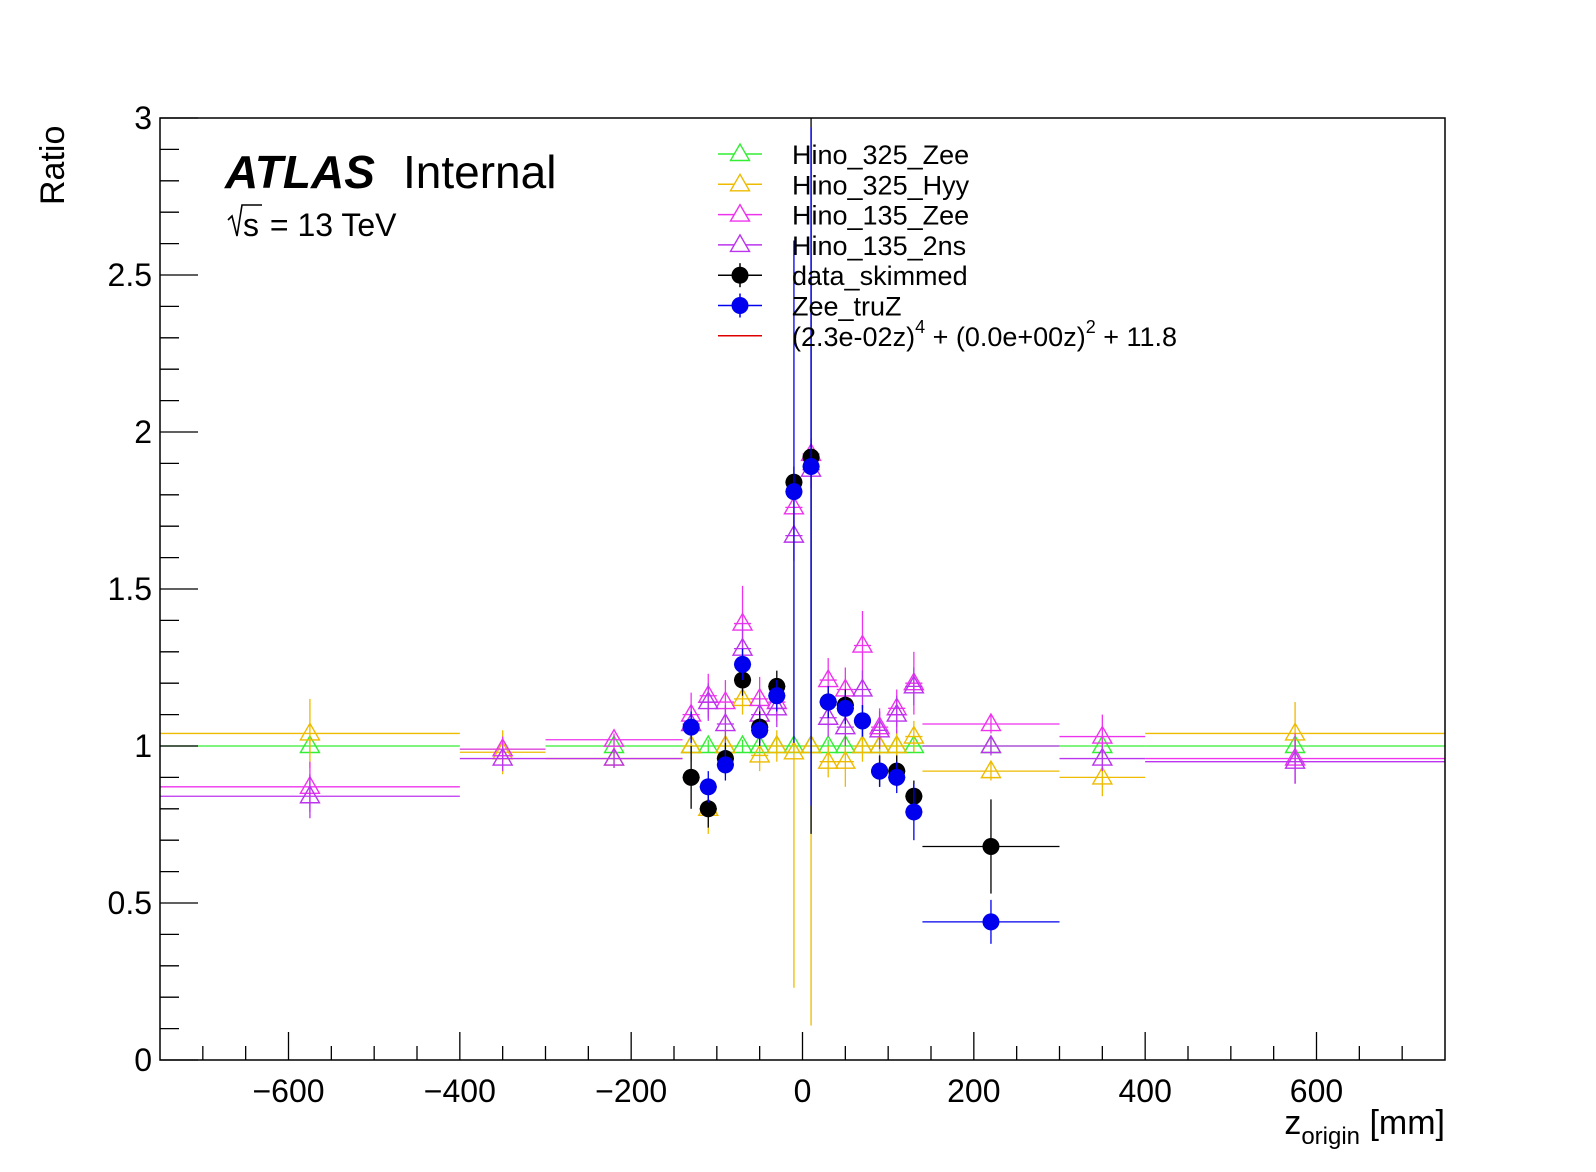  I want to click on legend-label: Hino_325_Hyy, so click(881, 185).